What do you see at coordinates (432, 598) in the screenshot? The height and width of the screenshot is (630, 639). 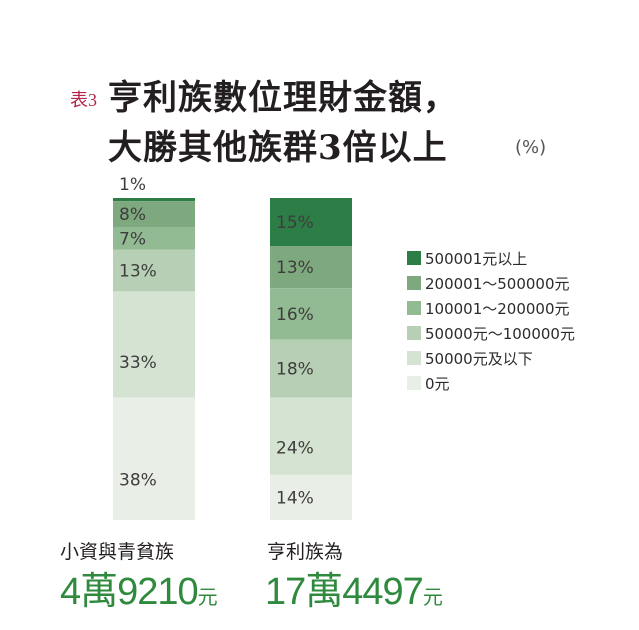 I see `group-amount-2-unit: 元` at bounding box center [432, 598].